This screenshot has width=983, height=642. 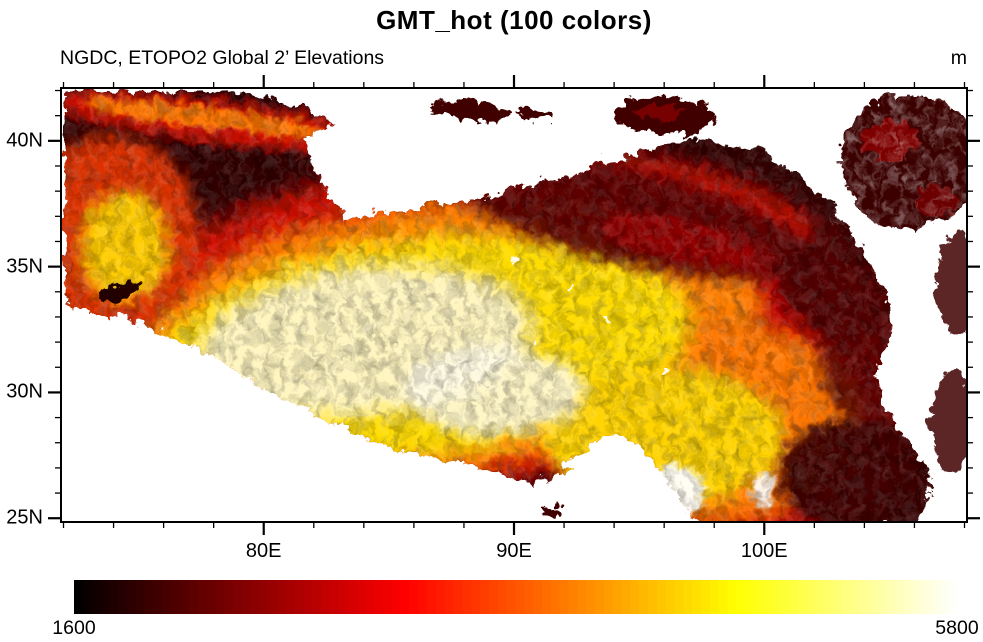 I want to click on plot-title: GMT_hot (100 colors), so click(x=514, y=20).